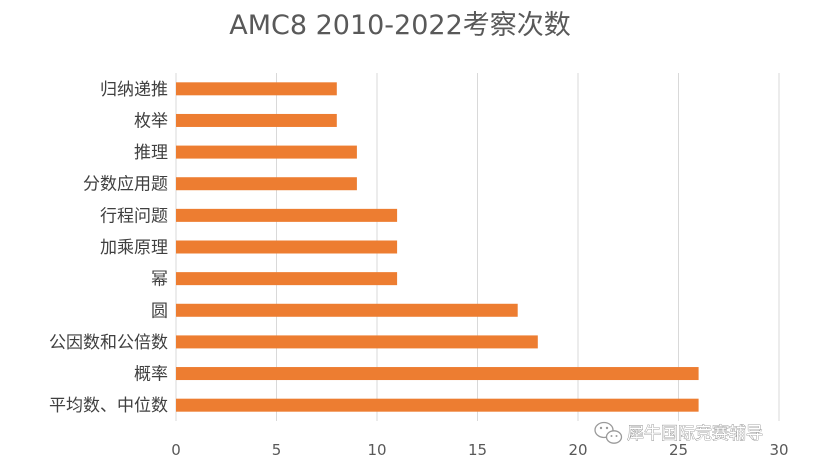 This screenshot has width=814, height=468. What do you see at coordinates (125, 185) in the screenshot?
I see `category-label: 分数应用题` at bounding box center [125, 185].